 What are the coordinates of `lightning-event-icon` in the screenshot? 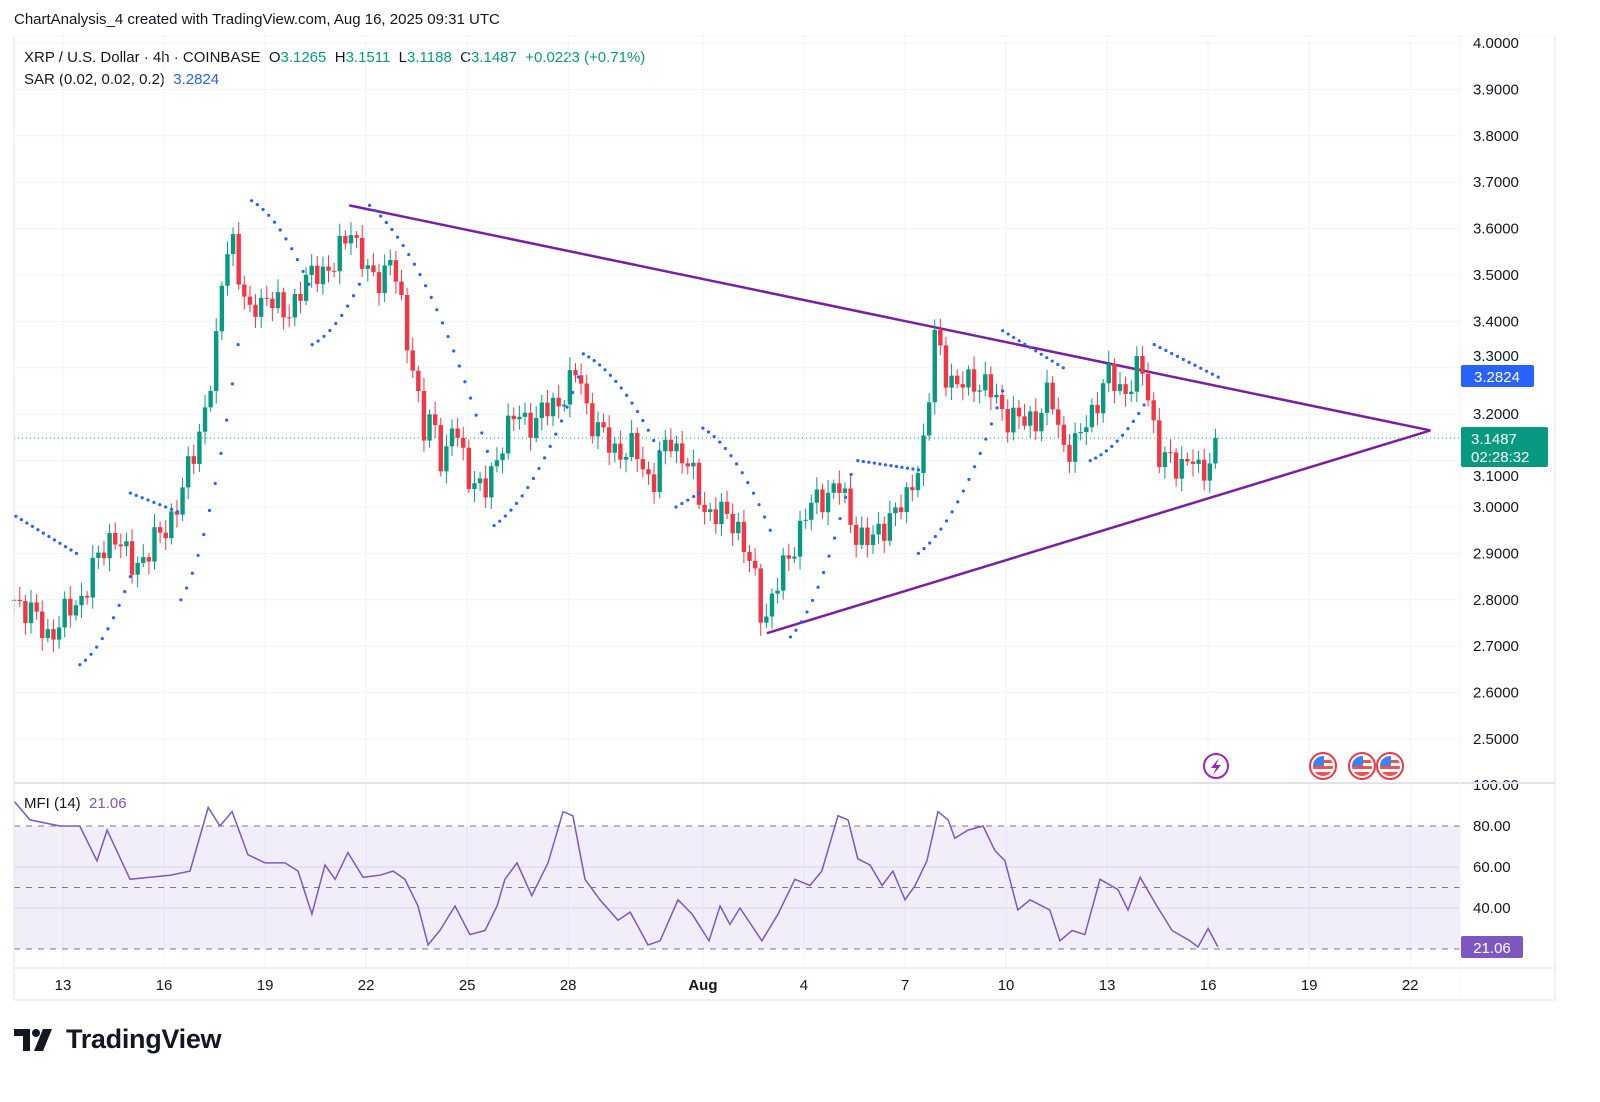 It's located at (1216, 766).